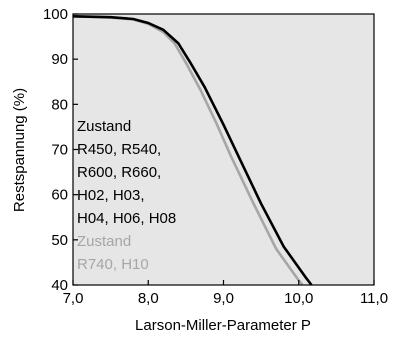 This screenshot has height=340, width=393. I want to click on y-tick-label: 70, so click(59, 150).